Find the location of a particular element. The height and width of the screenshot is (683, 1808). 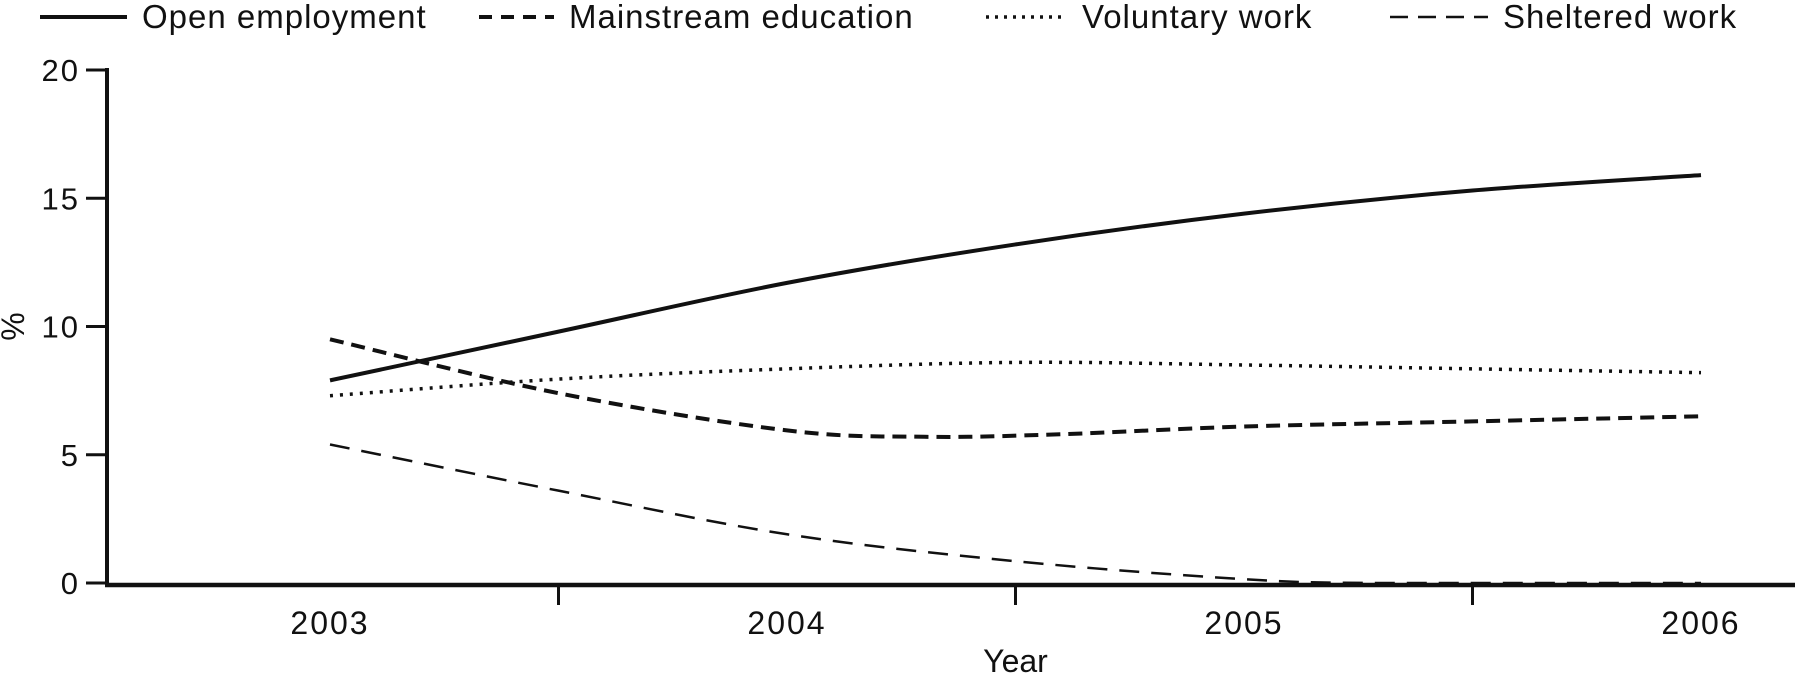

y-axis-title: % is located at coordinates (15, 326).